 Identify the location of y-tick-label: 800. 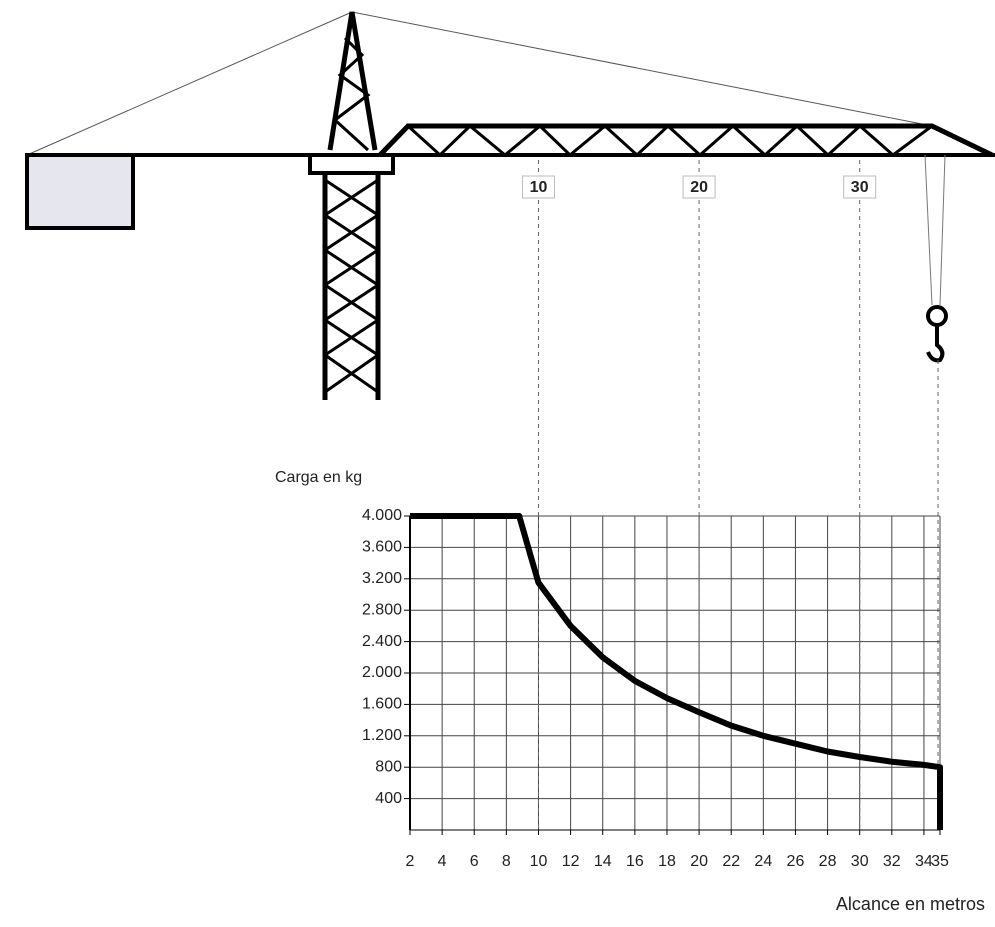
(388, 766).